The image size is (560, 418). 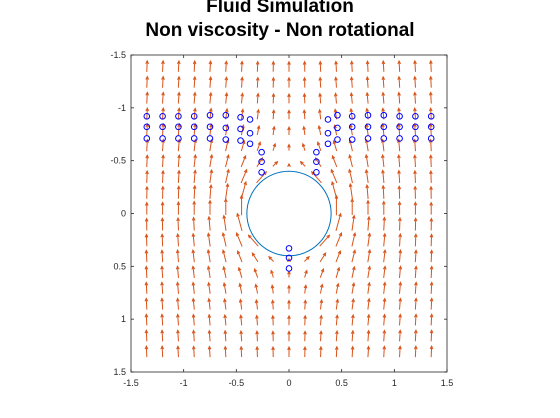 What do you see at coordinates (118, 55) in the screenshot?
I see `y-tick-label: -1.5` at bounding box center [118, 55].